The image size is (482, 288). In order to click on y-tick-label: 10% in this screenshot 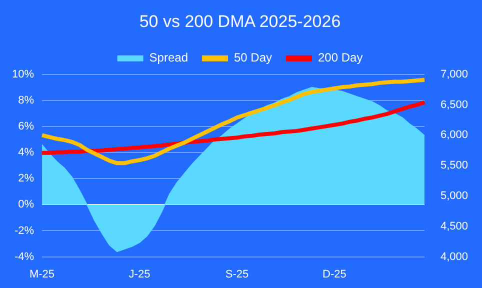, I will do `click(23, 74)`.